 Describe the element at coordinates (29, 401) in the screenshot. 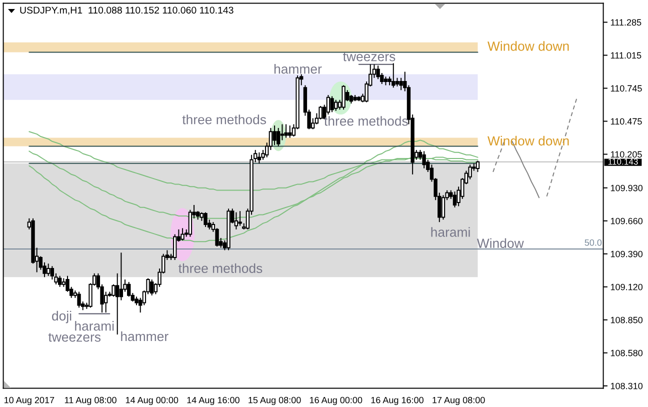

I see `x-tick-label: 10 Aug 2017` at that location.